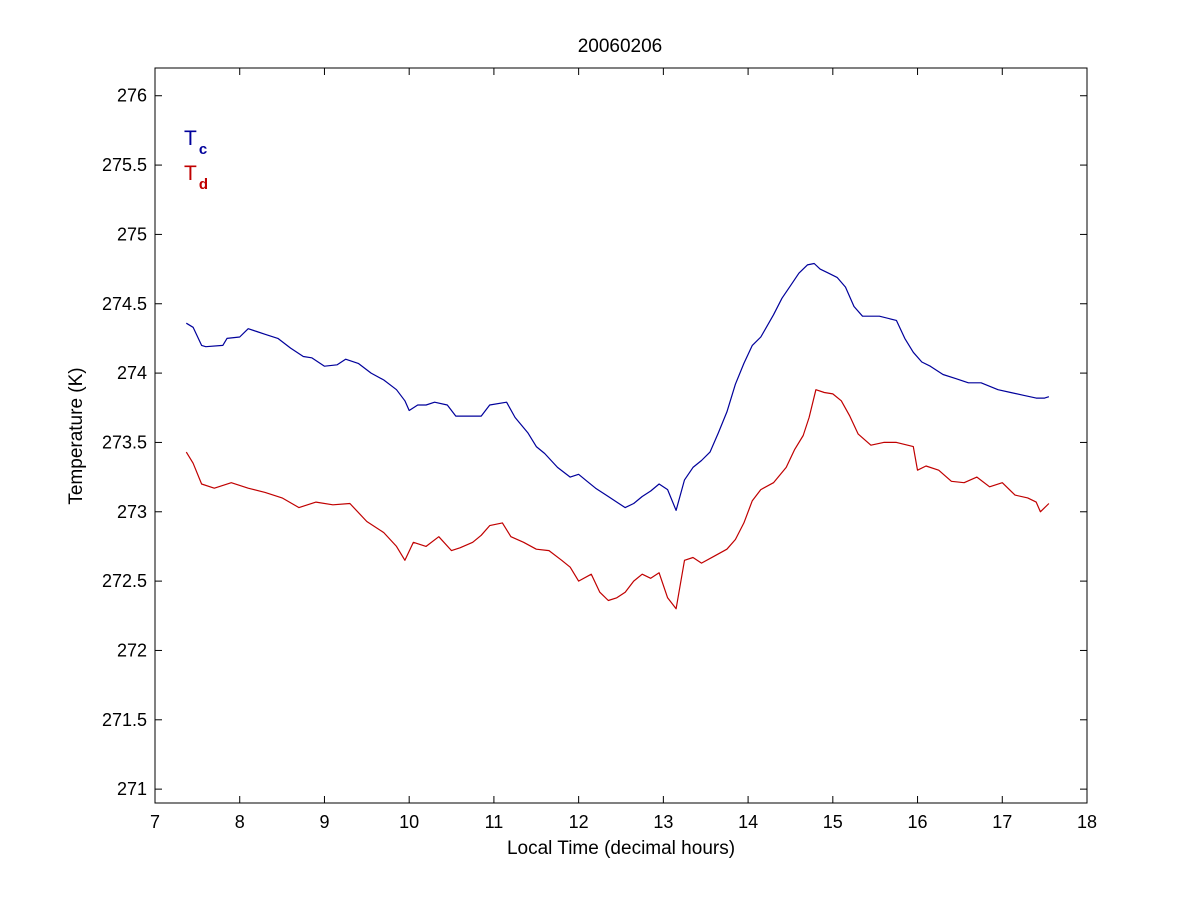 The height and width of the screenshot is (900, 1200). I want to click on x-tick-label: 17, so click(1002, 822).